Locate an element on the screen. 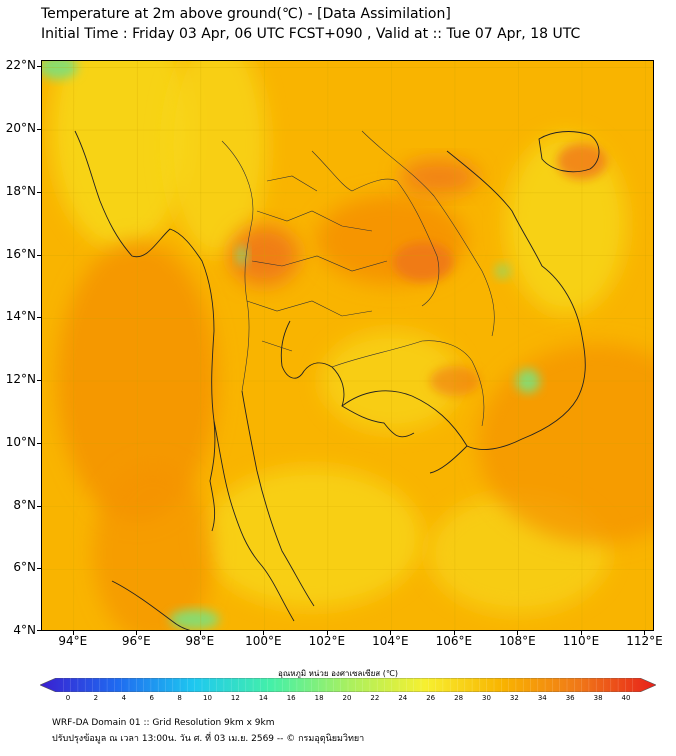 Image resolution: width=676 pixels, height=756 pixels. colorbar-segments is located at coordinates (348, 685).